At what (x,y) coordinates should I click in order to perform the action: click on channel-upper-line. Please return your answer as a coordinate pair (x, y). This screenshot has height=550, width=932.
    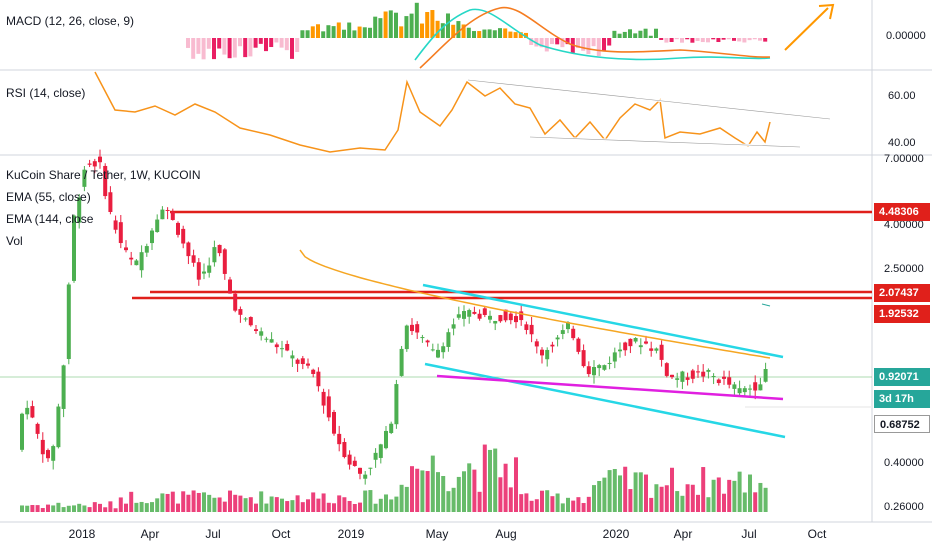
    Looking at the image, I should click on (603, 321).